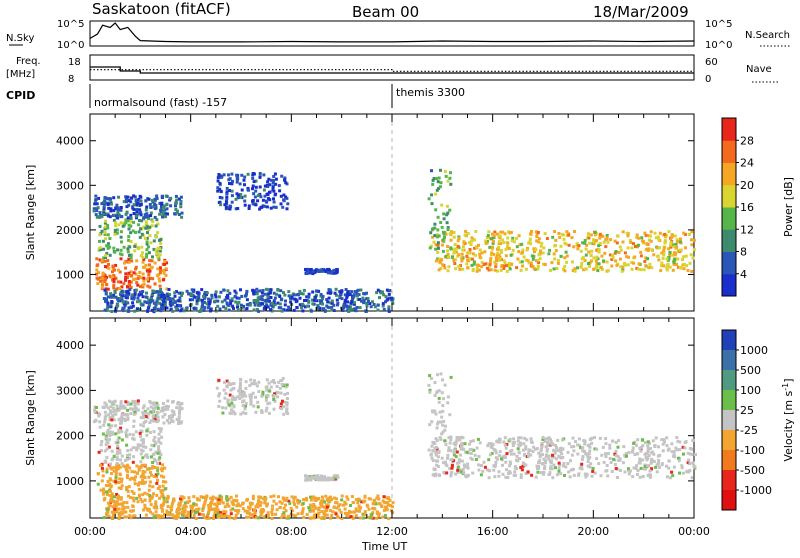 Image resolution: width=800 pixels, height=558 pixels. Describe the element at coordinates (392, 70) in the screenshot. I see `nave-series` at that location.